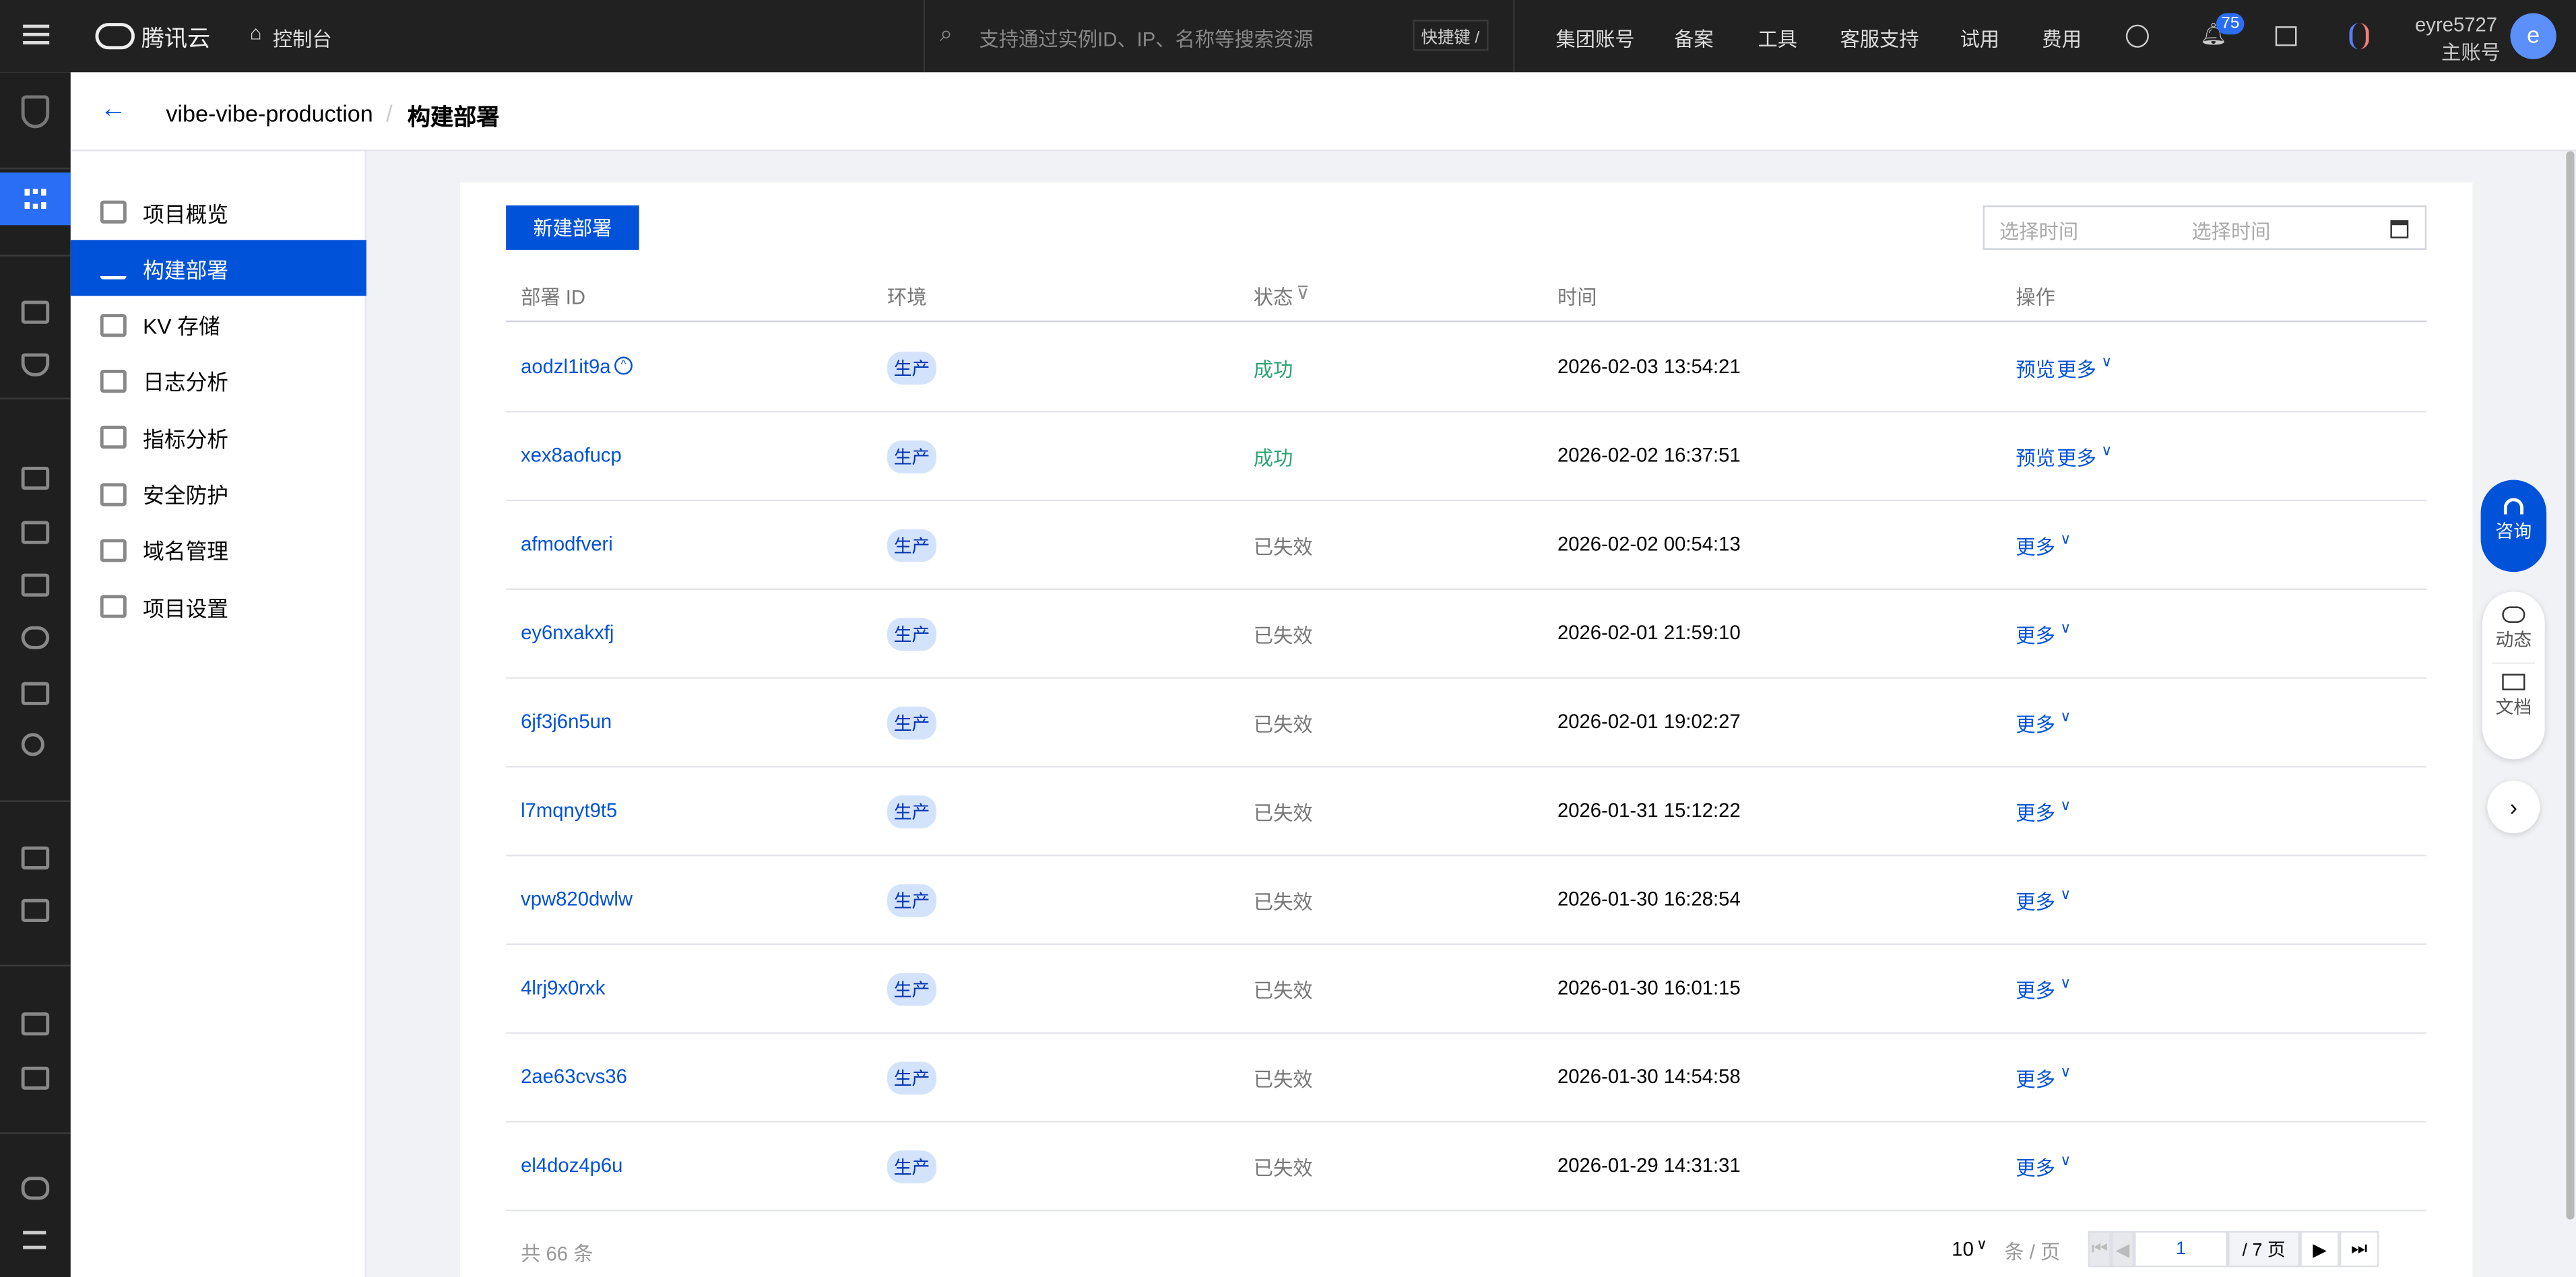  I want to click on upload-icon, so click(113, 268).